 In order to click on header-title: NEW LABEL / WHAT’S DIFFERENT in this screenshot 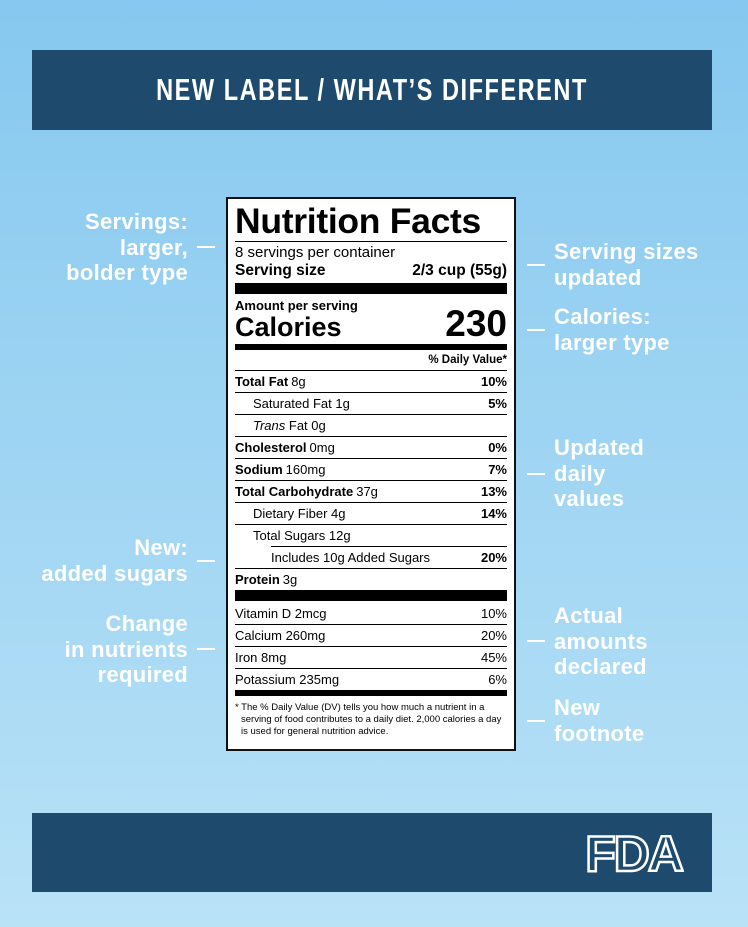, I will do `click(372, 89)`.